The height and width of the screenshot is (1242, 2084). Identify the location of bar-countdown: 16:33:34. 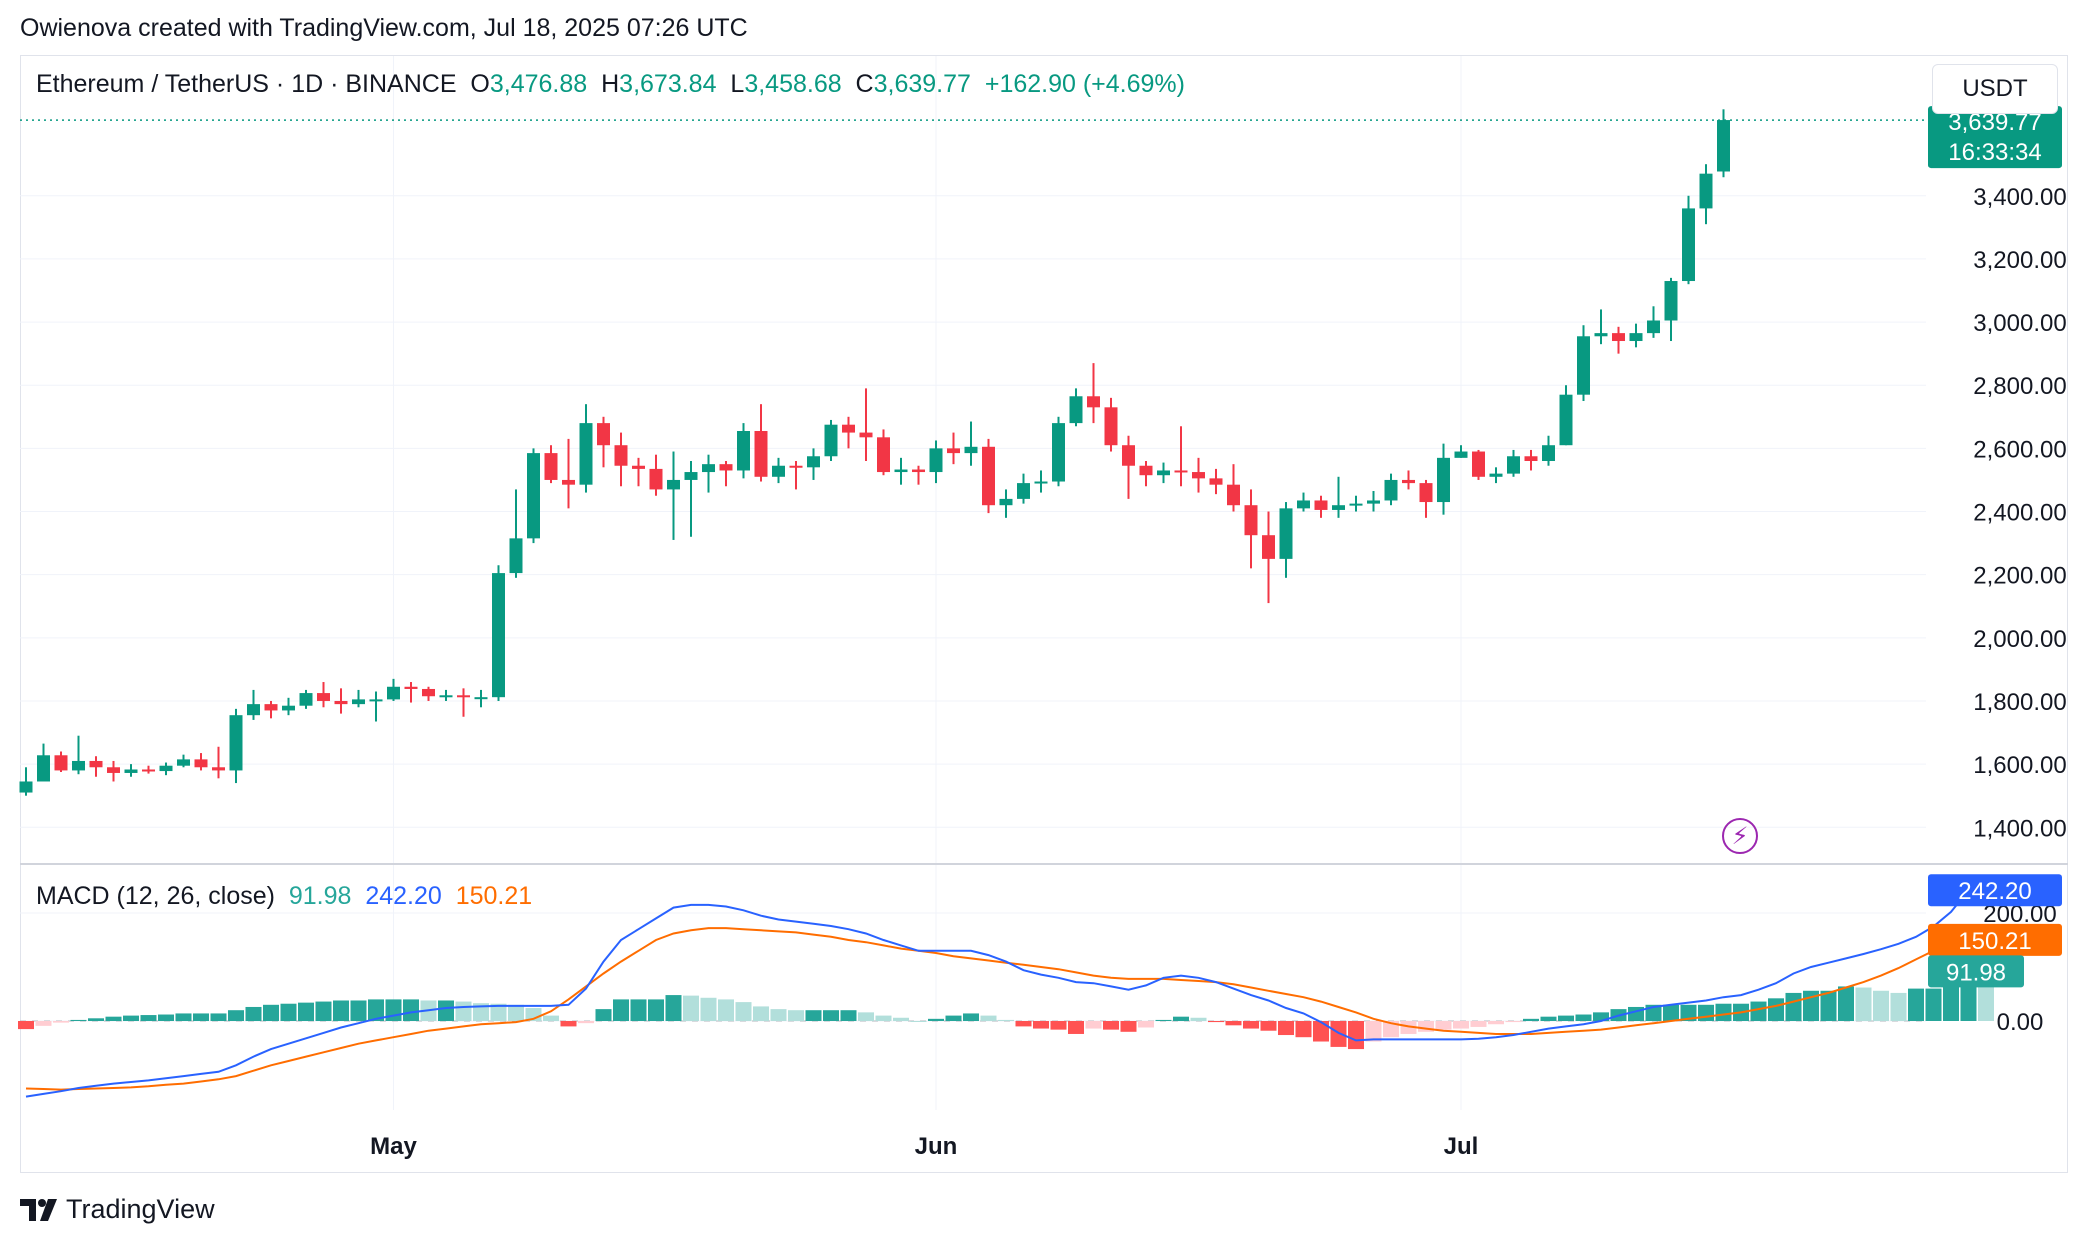
(1994, 152).